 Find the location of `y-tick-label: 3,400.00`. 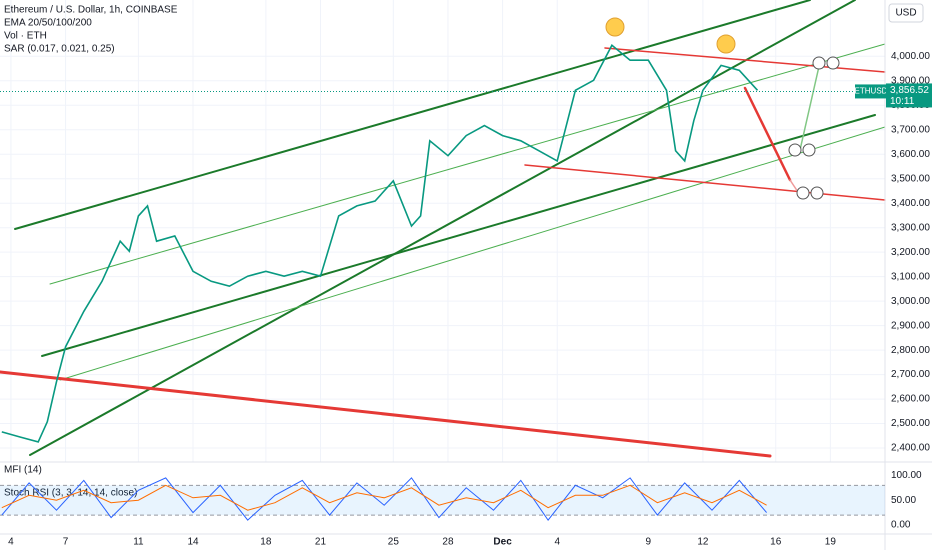

y-tick-label: 3,400.00 is located at coordinates (910, 203).